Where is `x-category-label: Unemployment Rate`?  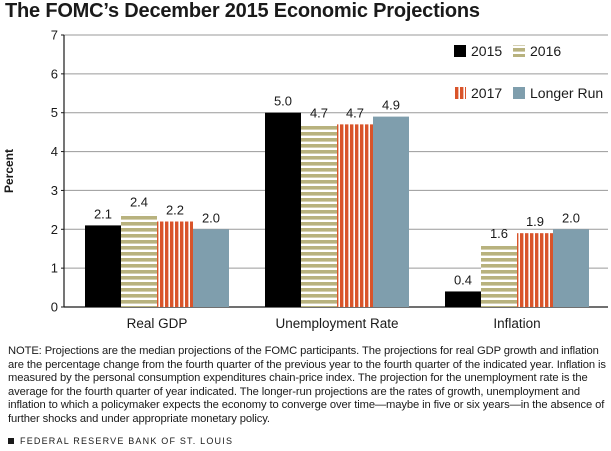 x-category-label: Unemployment Rate is located at coordinates (336, 323).